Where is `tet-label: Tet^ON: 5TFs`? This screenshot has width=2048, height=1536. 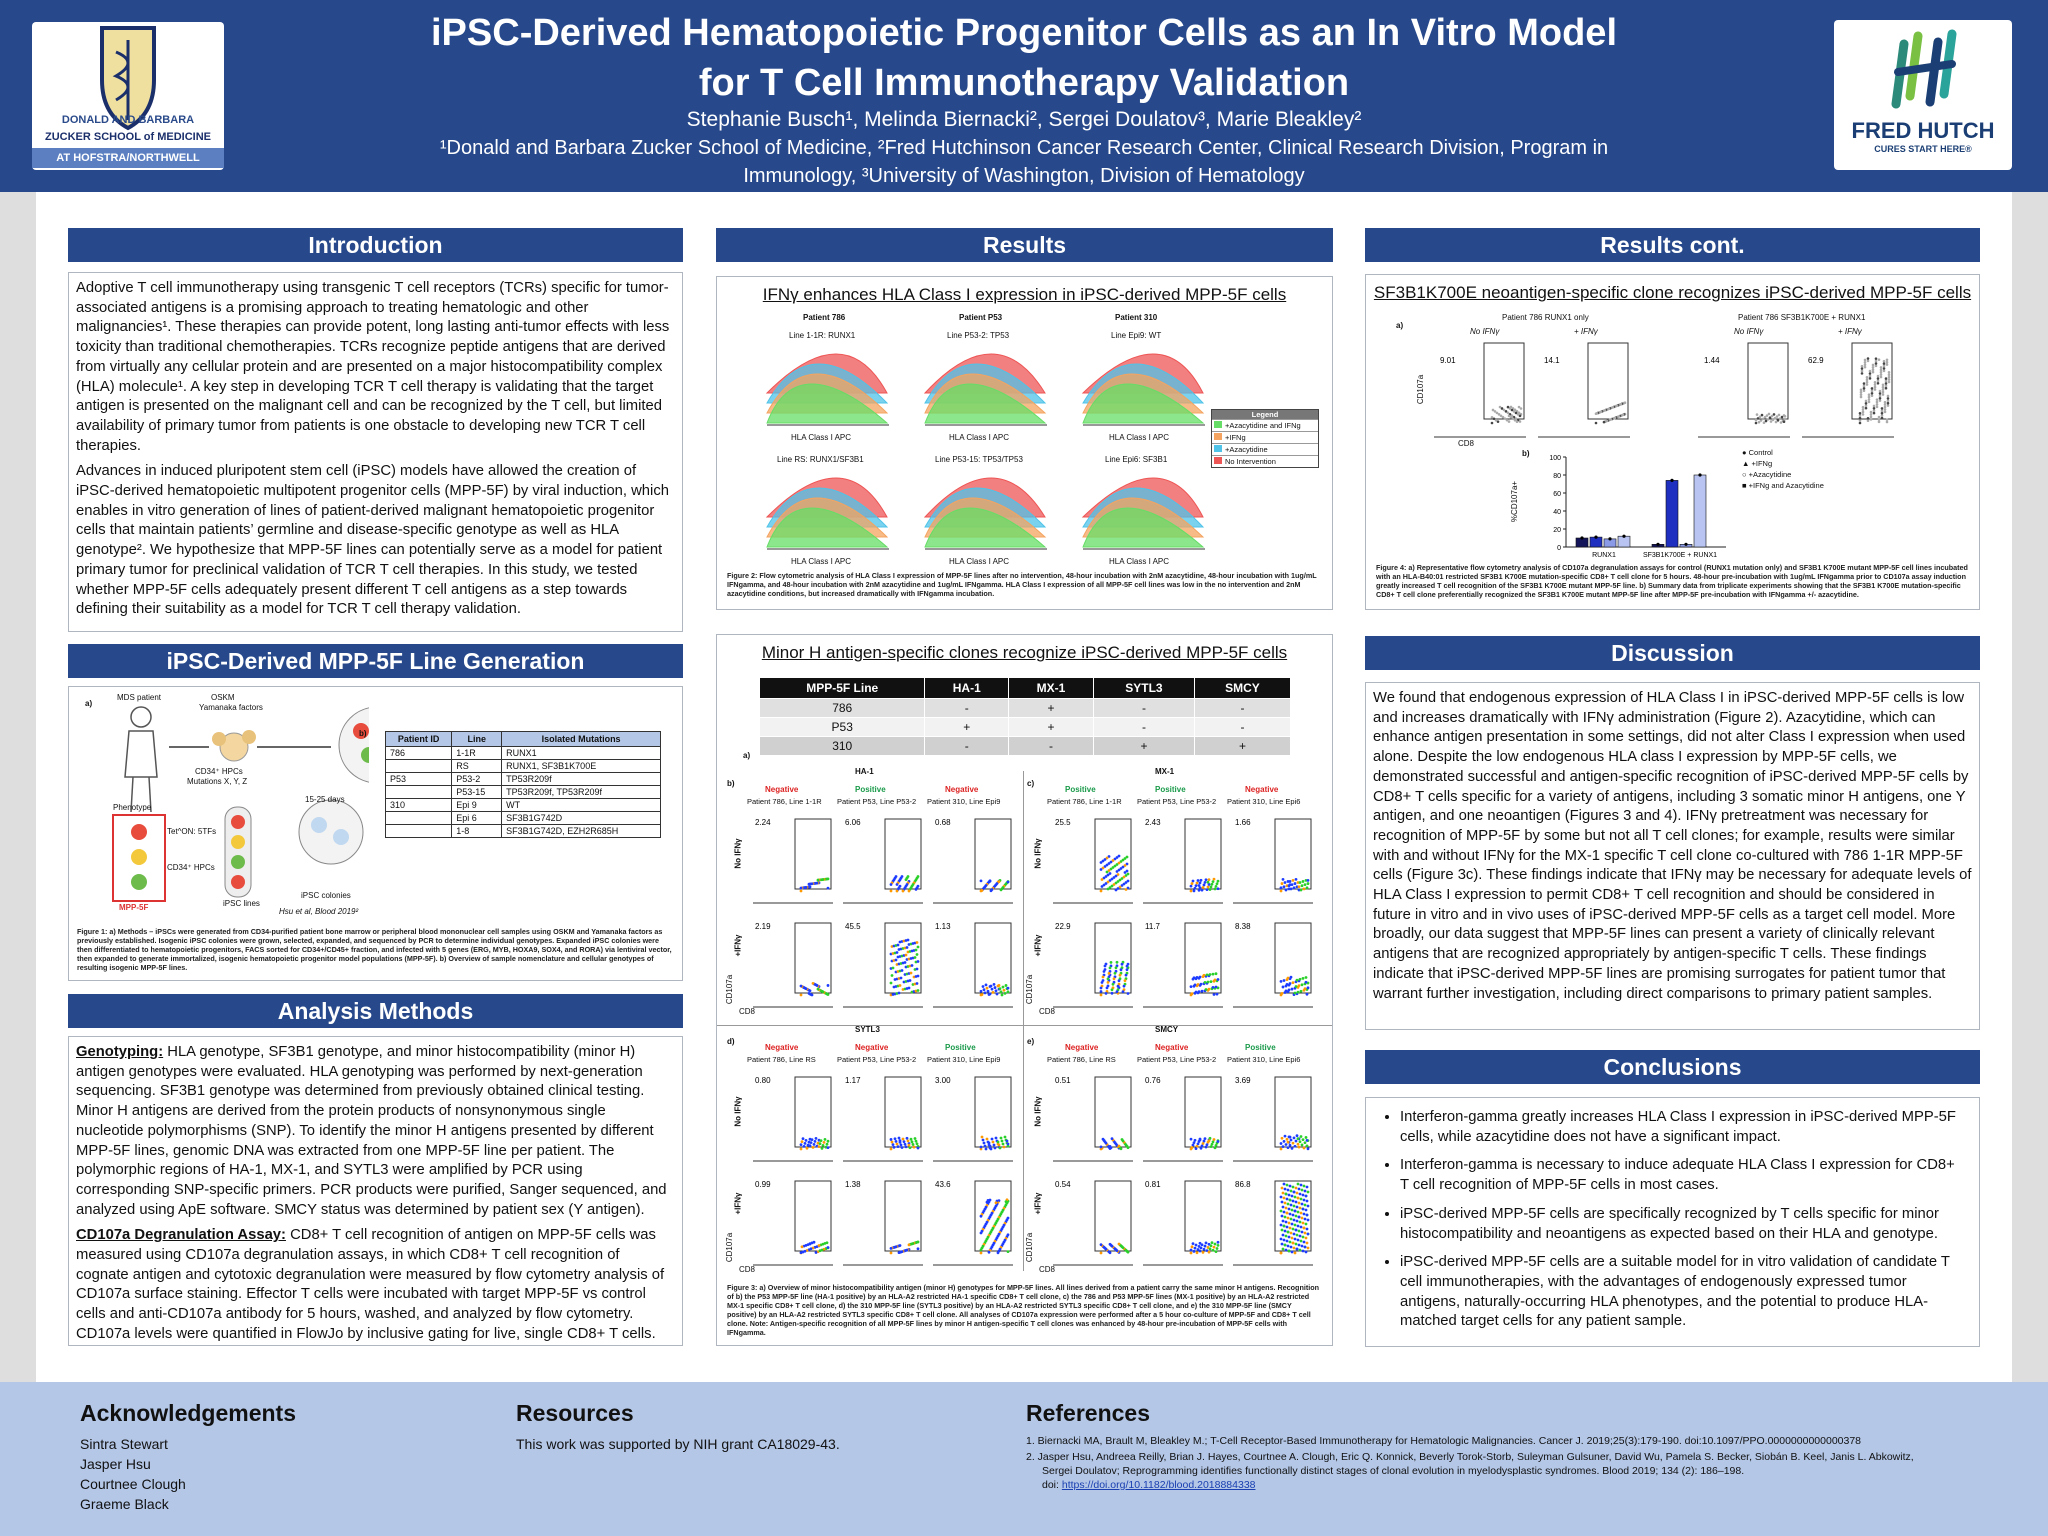
tet-label: Tet^ON: 5TFs is located at coordinates (192, 831).